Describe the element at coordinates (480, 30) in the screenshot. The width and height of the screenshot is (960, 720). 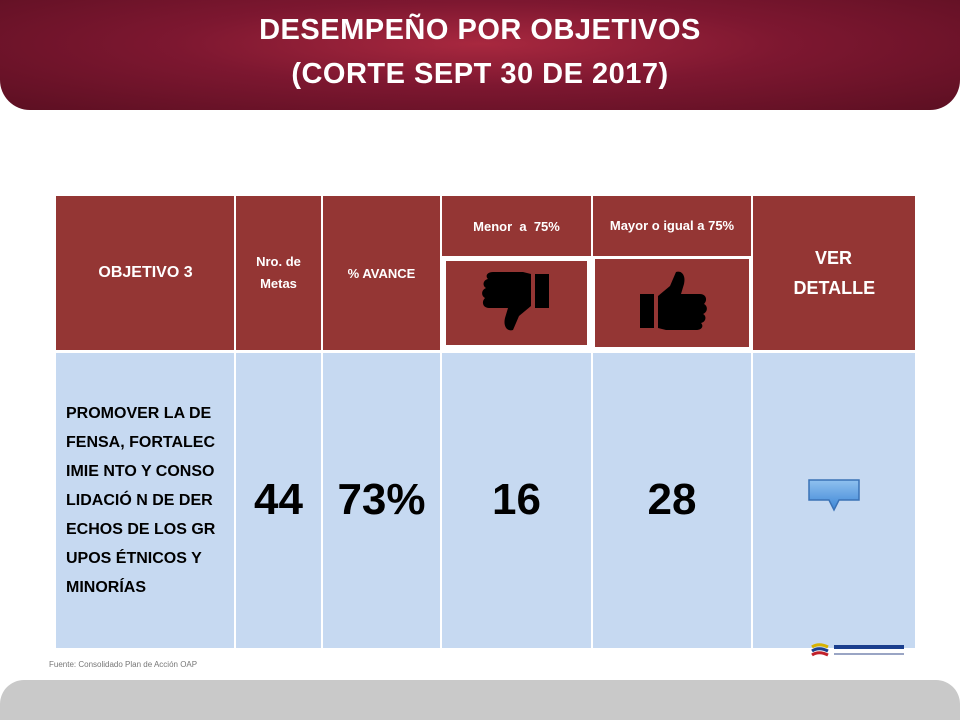
I see `page-title: DESEMPEÑO POR OBJETIVOS` at that location.